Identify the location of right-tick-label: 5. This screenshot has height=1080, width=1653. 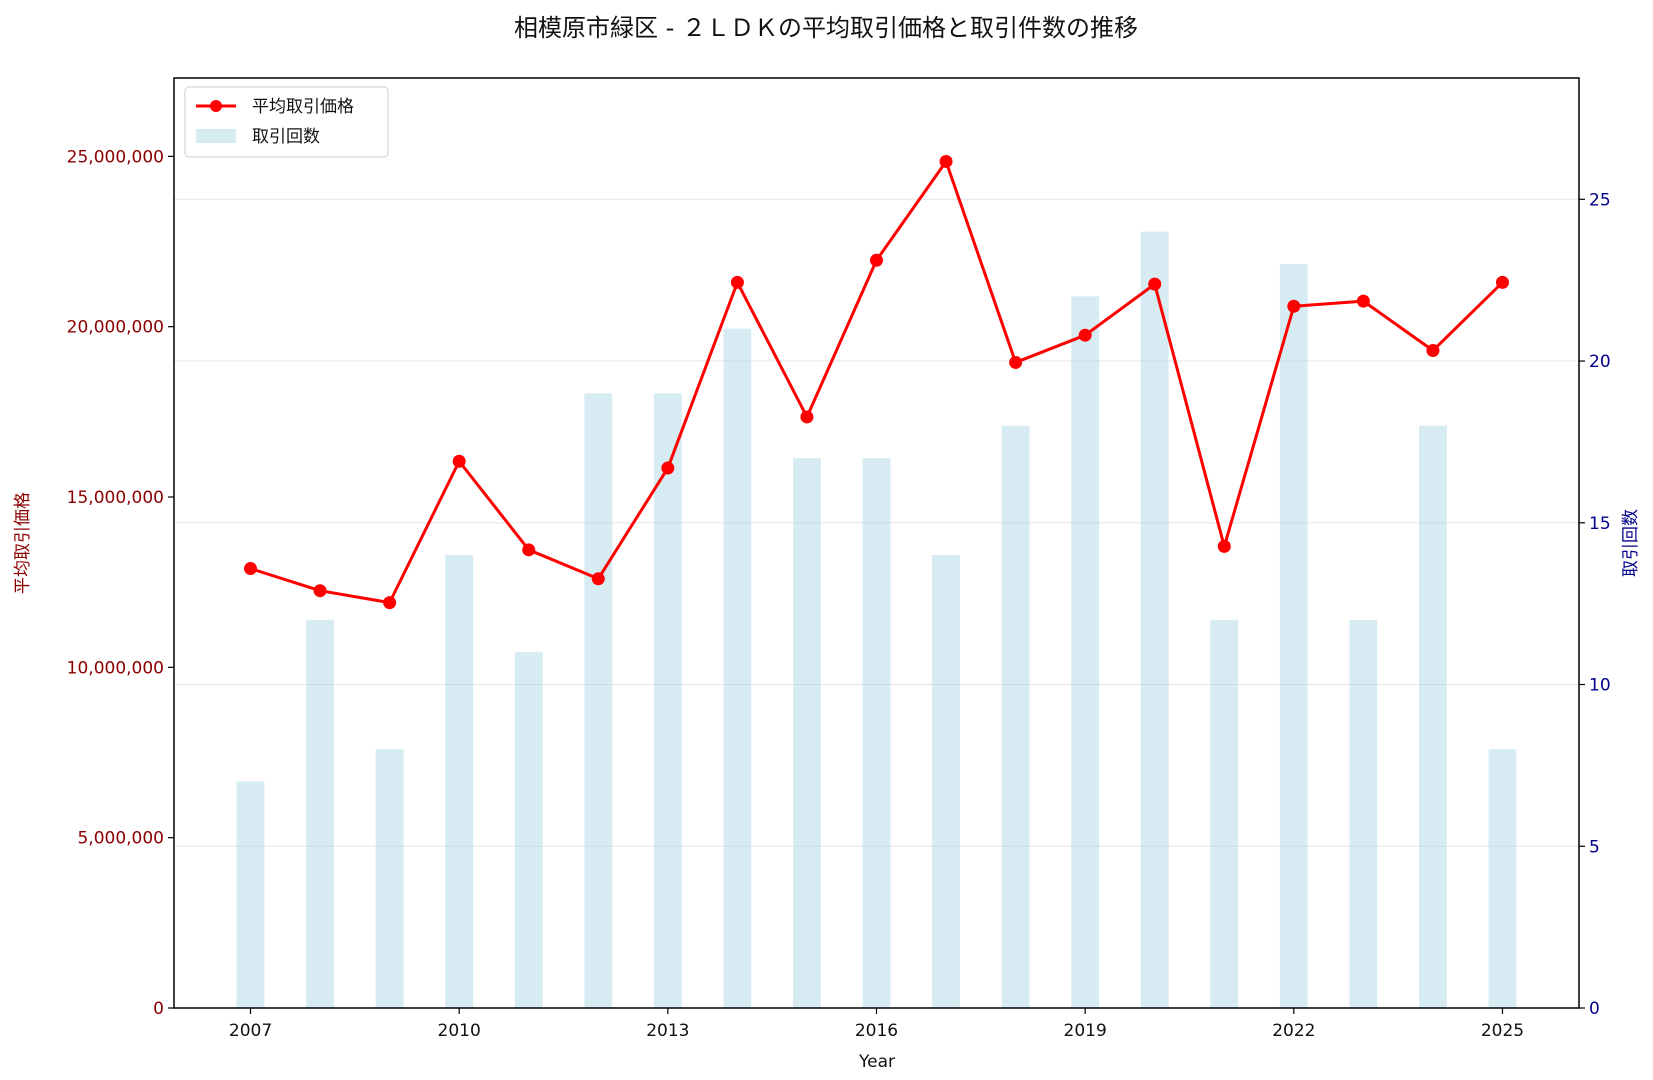
(1594, 847).